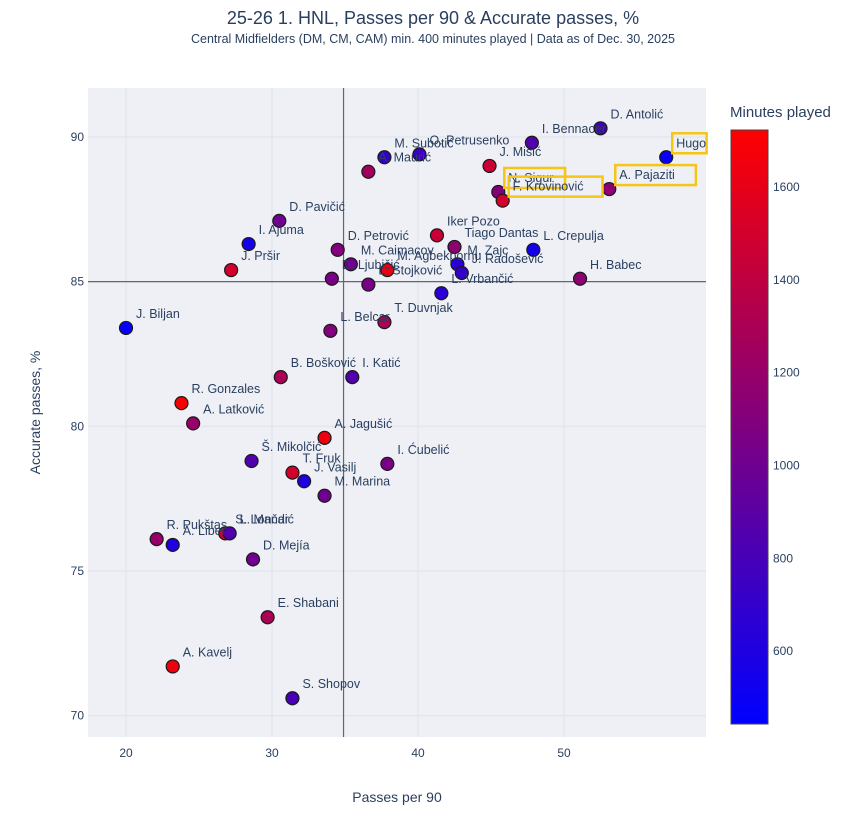 Image resolution: width=866 pixels, height=820 pixels. Describe the element at coordinates (35, 413) in the screenshot. I see `y-axis-title: Accurate passes, %` at that location.